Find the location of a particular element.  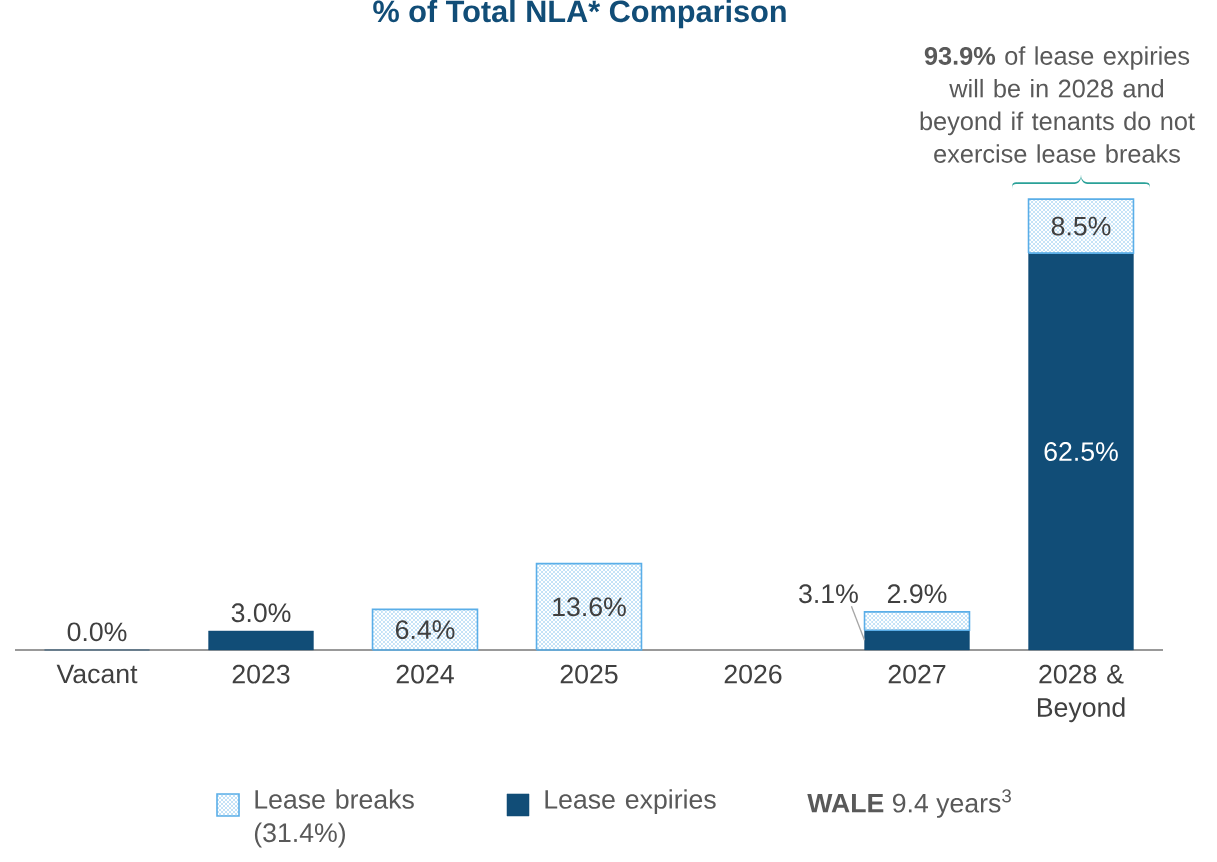

data-label: 13.6% is located at coordinates (589, 607).